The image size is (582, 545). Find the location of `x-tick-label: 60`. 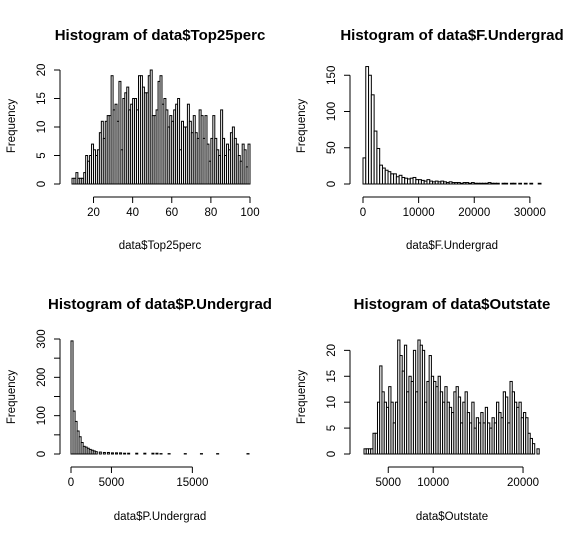

x-tick-label: 60 is located at coordinates (171, 213).